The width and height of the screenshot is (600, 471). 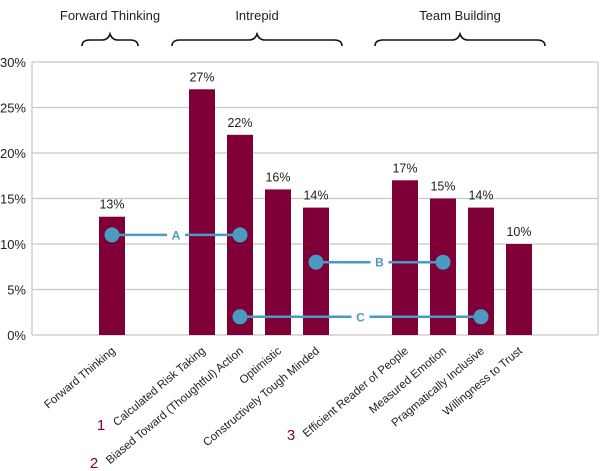 I want to click on x-category-label: Forward Thinking, so click(x=80, y=378).